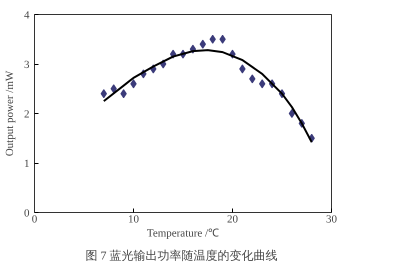 The height and width of the screenshot is (266, 408). I want to click on y-tick-label: 3, so click(27, 65).